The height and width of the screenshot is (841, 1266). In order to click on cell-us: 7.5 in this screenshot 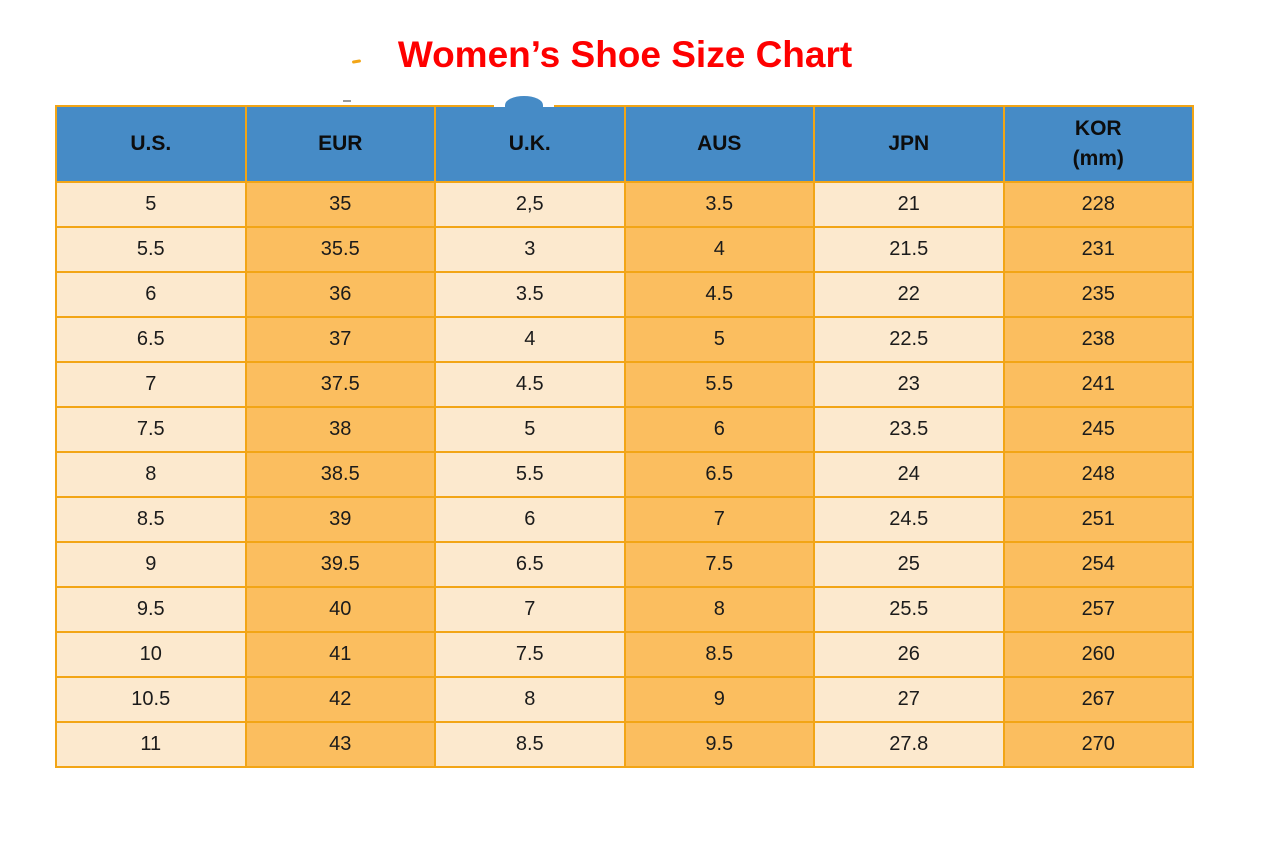, I will do `click(151, 429)`.